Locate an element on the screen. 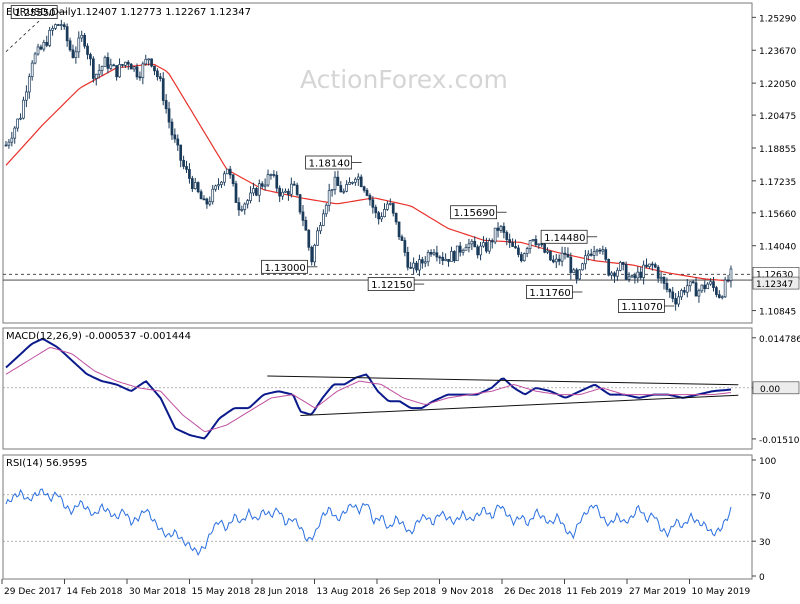  x-tick-label: 15 May 2018 is located at coordinates (221, 592).